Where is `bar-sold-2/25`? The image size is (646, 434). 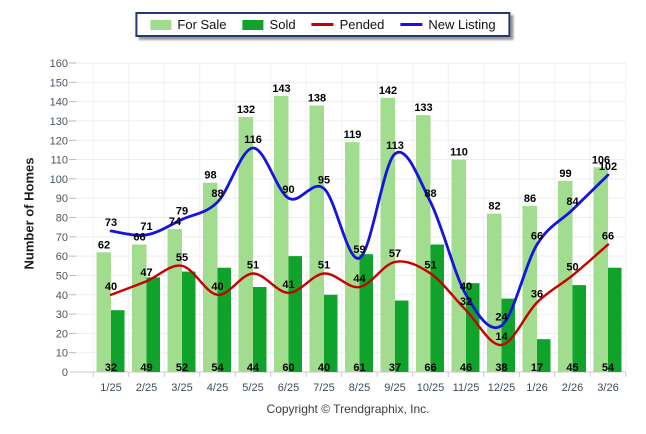
bar-sold-2/25 is located at coordinates (153, 324).